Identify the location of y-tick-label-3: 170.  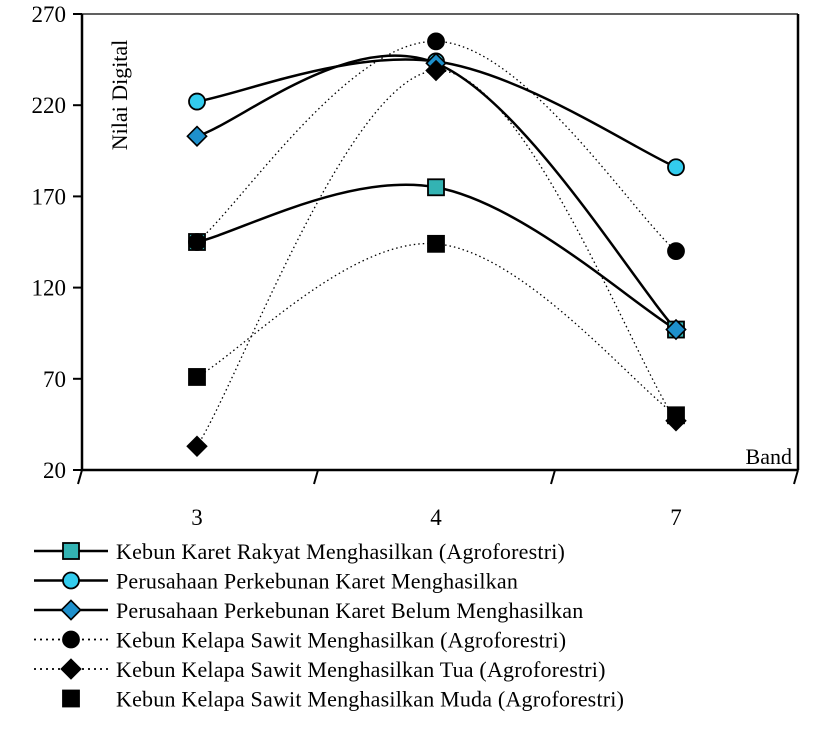
(49, 196).